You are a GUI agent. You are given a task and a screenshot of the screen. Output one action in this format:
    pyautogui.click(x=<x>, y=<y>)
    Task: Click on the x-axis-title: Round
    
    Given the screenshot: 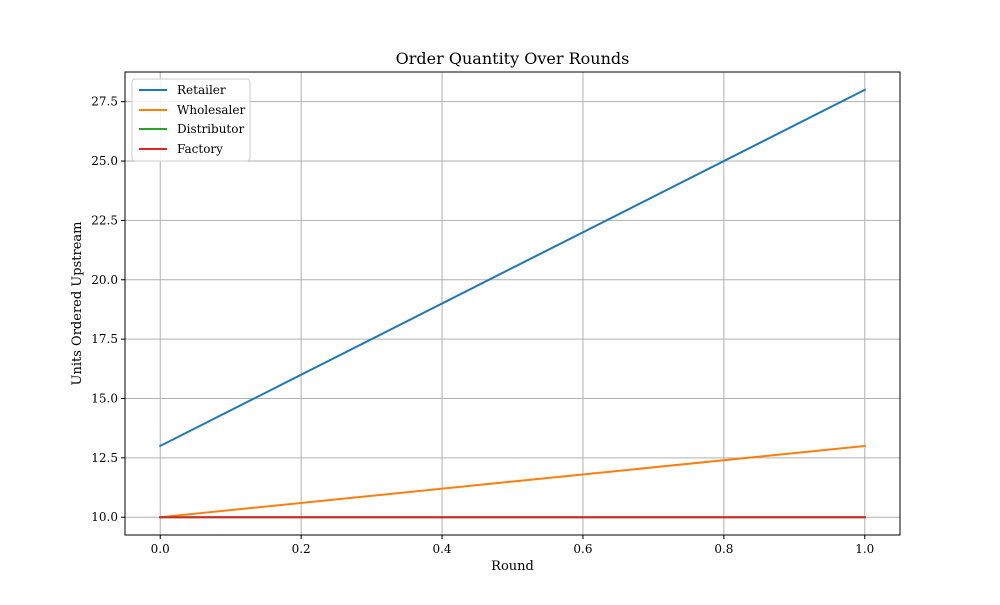 What is the action you would take?
    pyautogui.click(x=512, y=566)
    